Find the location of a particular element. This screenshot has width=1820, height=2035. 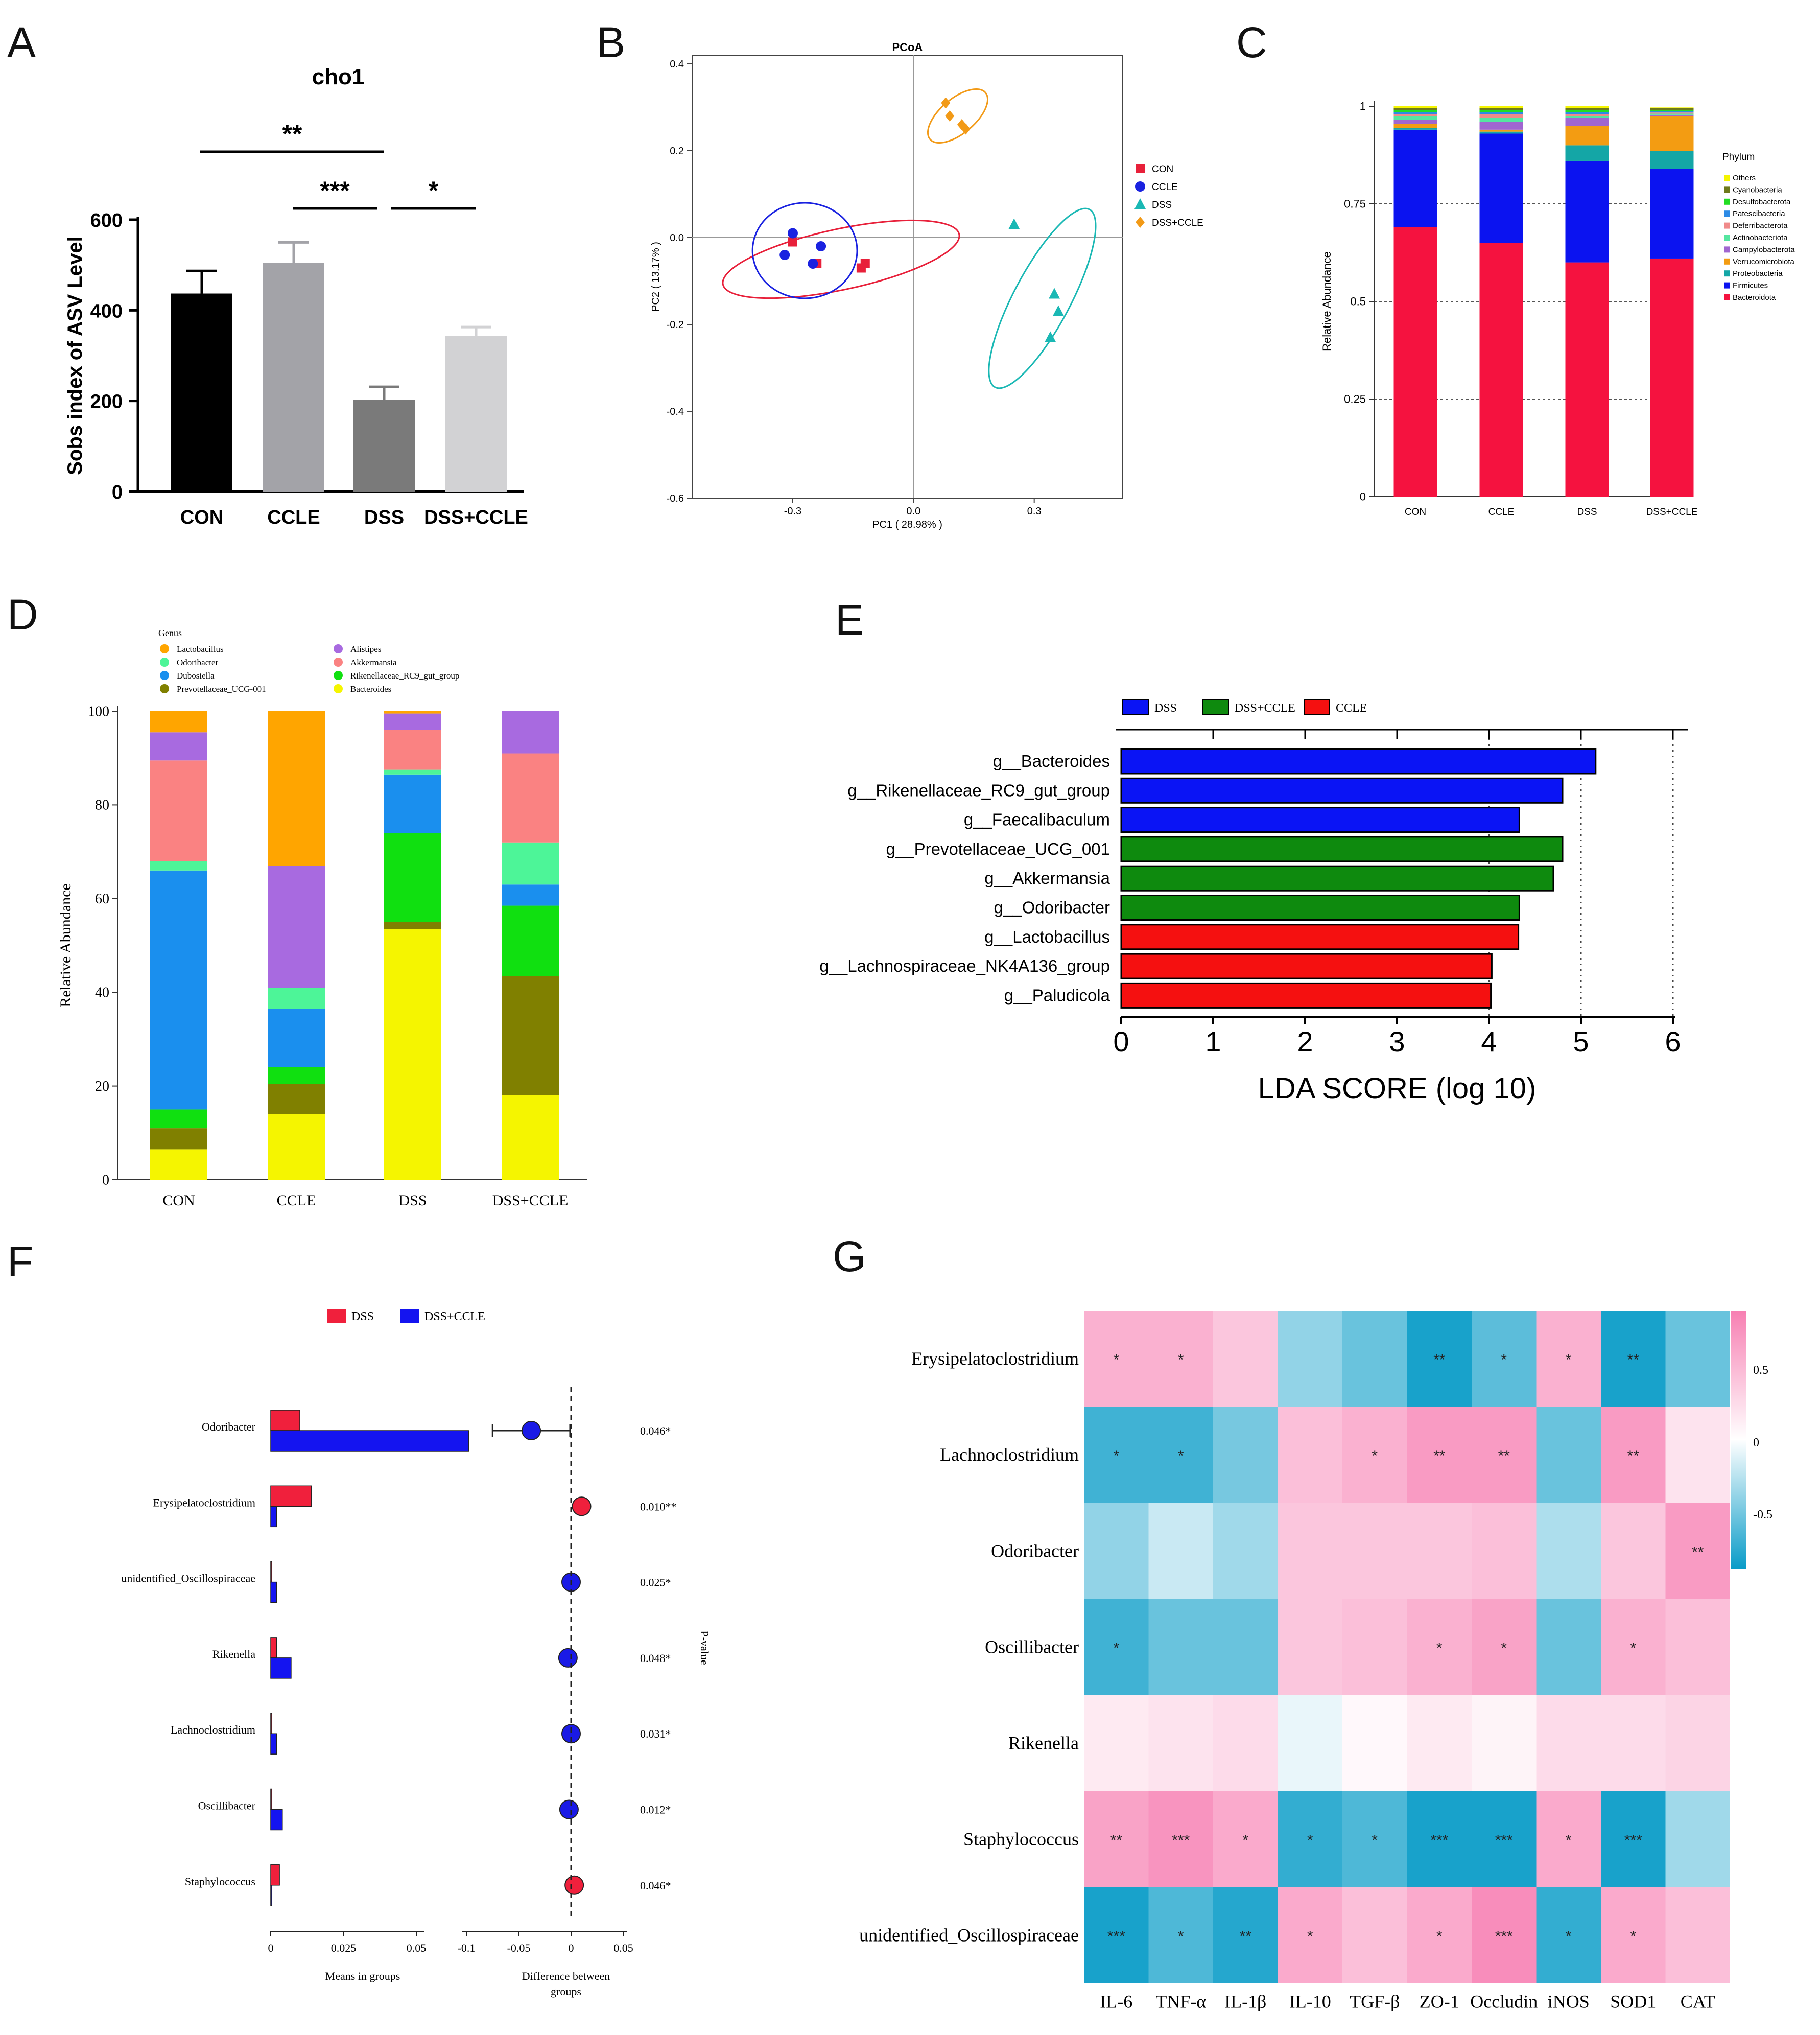

bar-segment-dss-desulfobacterota is located at coordinates (1587, 111).